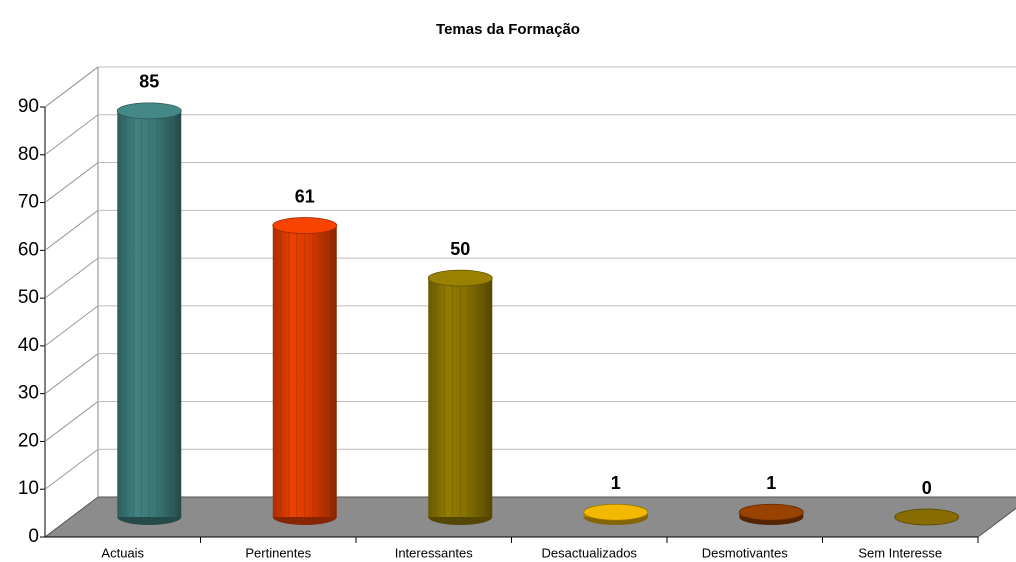  Describe the element at coordinates (149, 82) in the screenshot. I see `value-label: 85` at that location.